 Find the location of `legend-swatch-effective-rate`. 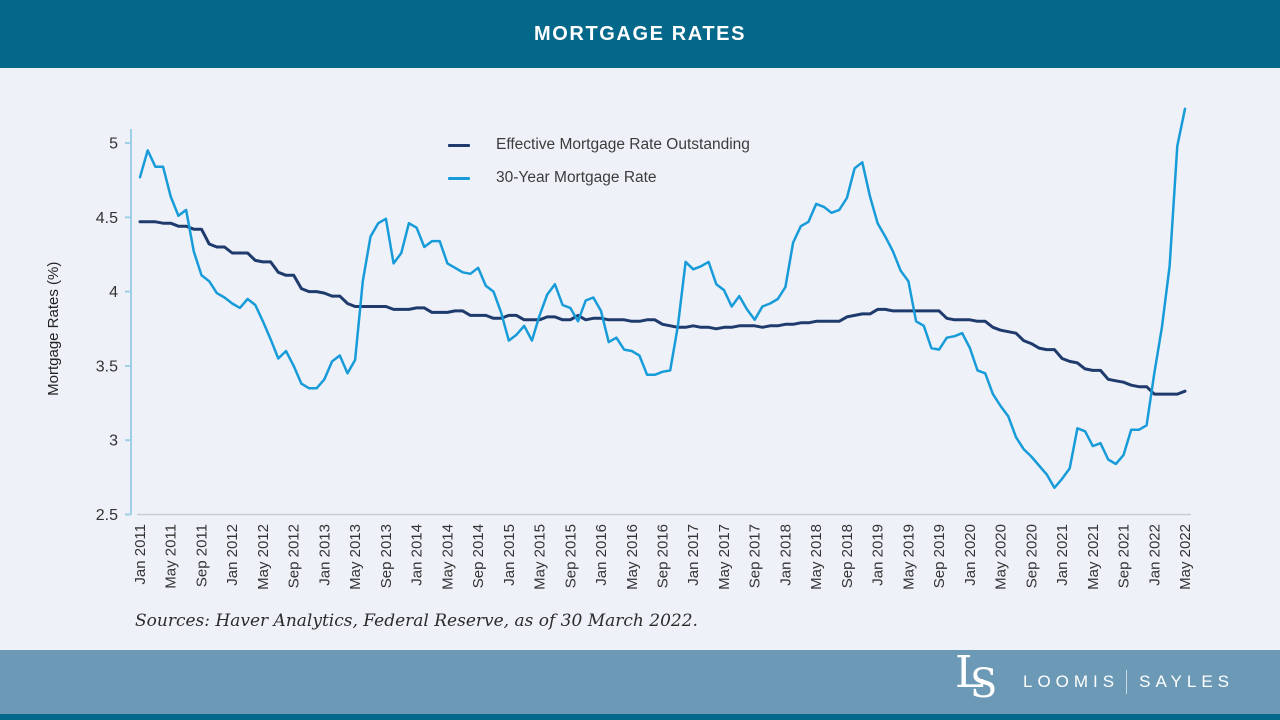

legend-swatch-effective-rate is located at coordinates (459, 145).